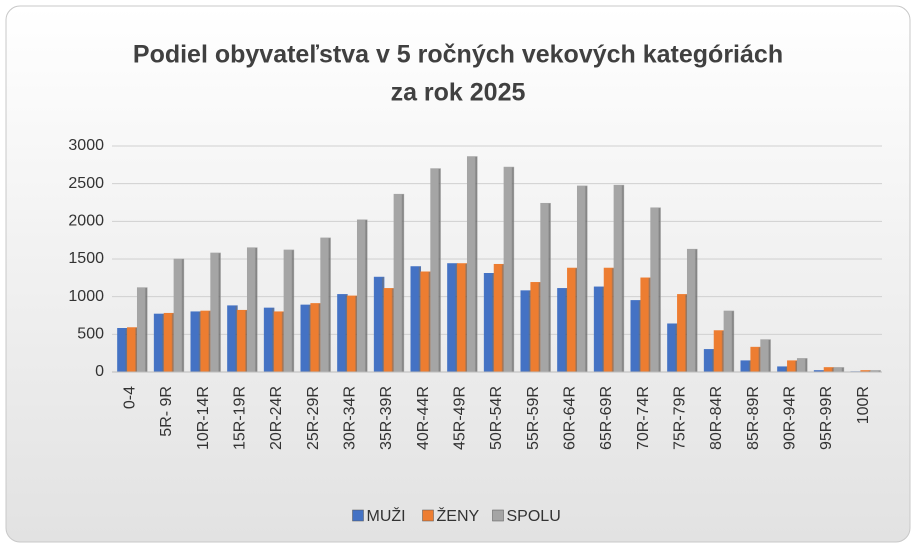  I want to click on chart-title: za rok 2025, so click(458, 93).